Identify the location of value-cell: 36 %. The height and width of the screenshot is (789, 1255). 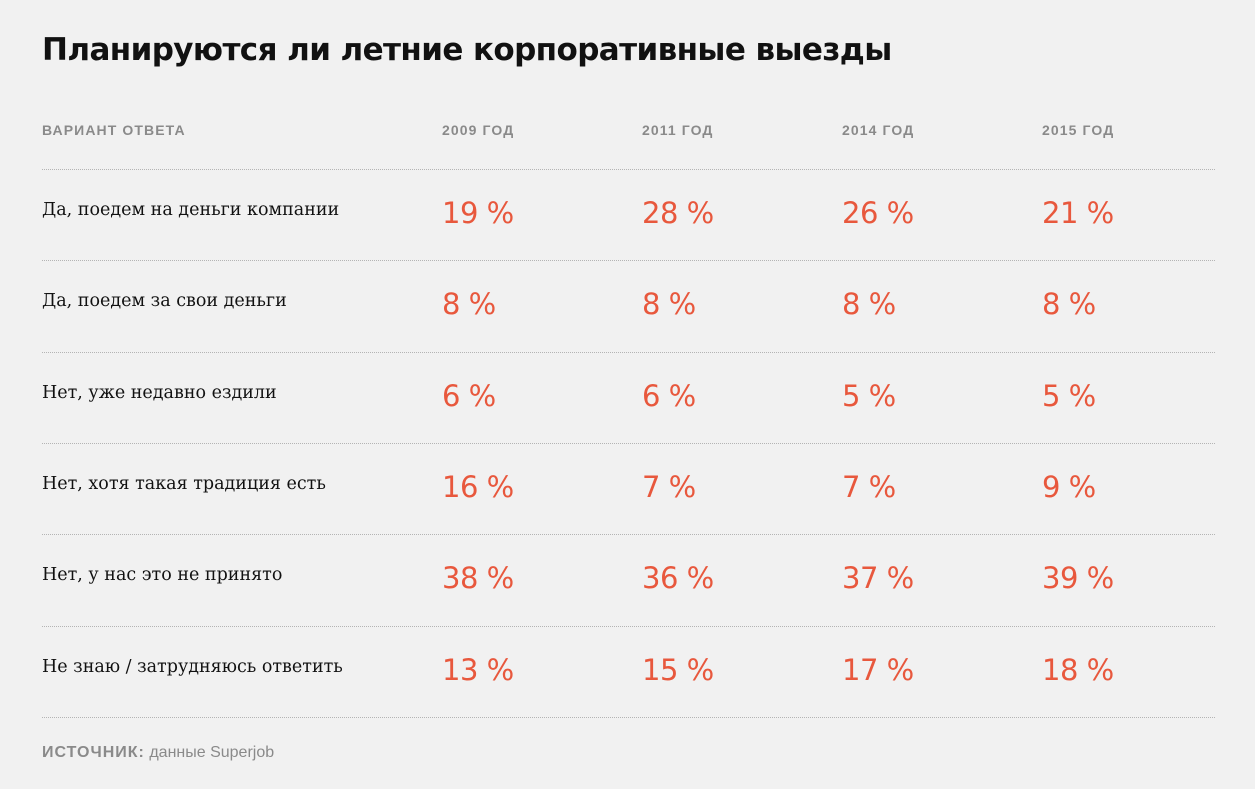
(678, 578).